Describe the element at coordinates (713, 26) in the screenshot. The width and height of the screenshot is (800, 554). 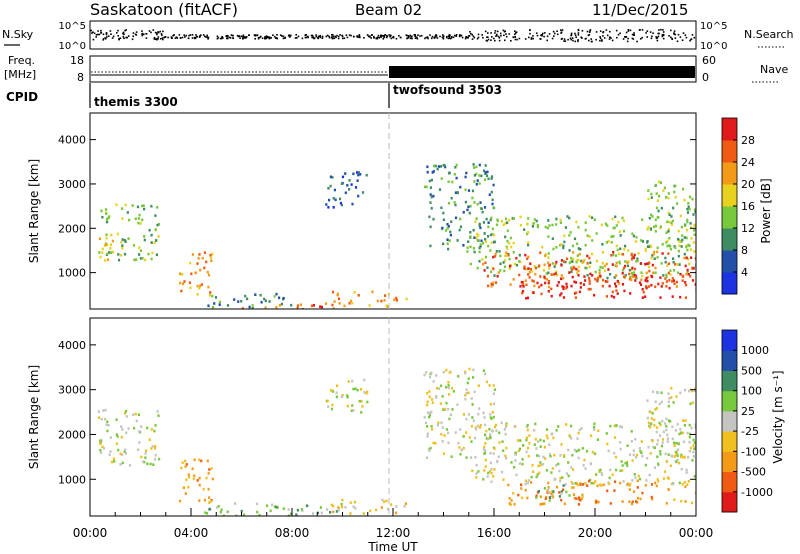
I see `noise-right-tick-top: 10^5` at that location.